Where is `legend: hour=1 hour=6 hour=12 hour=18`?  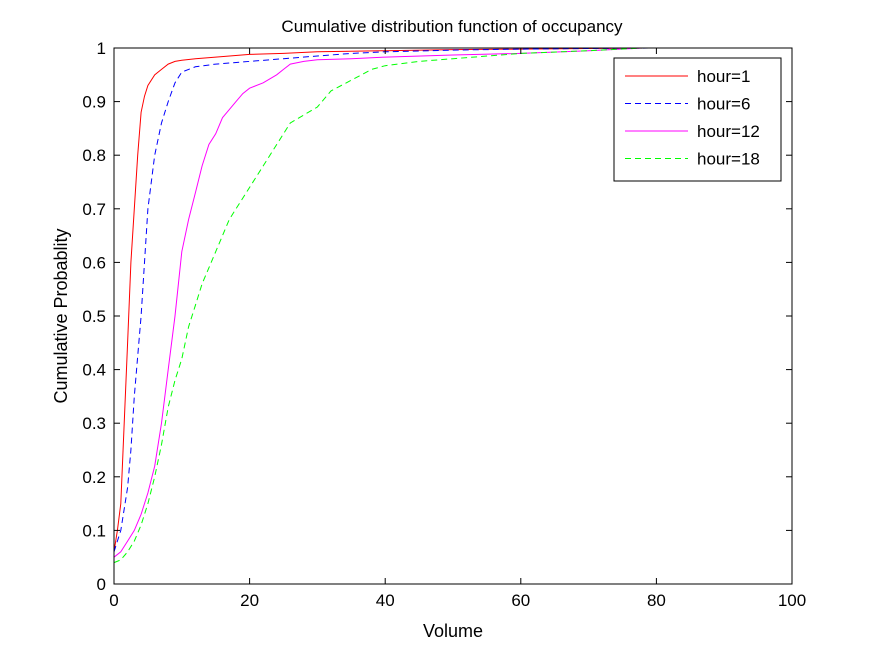
legend: hour=1 hour=6 hour=12 hour=18 is located at coordinates (697, 119).